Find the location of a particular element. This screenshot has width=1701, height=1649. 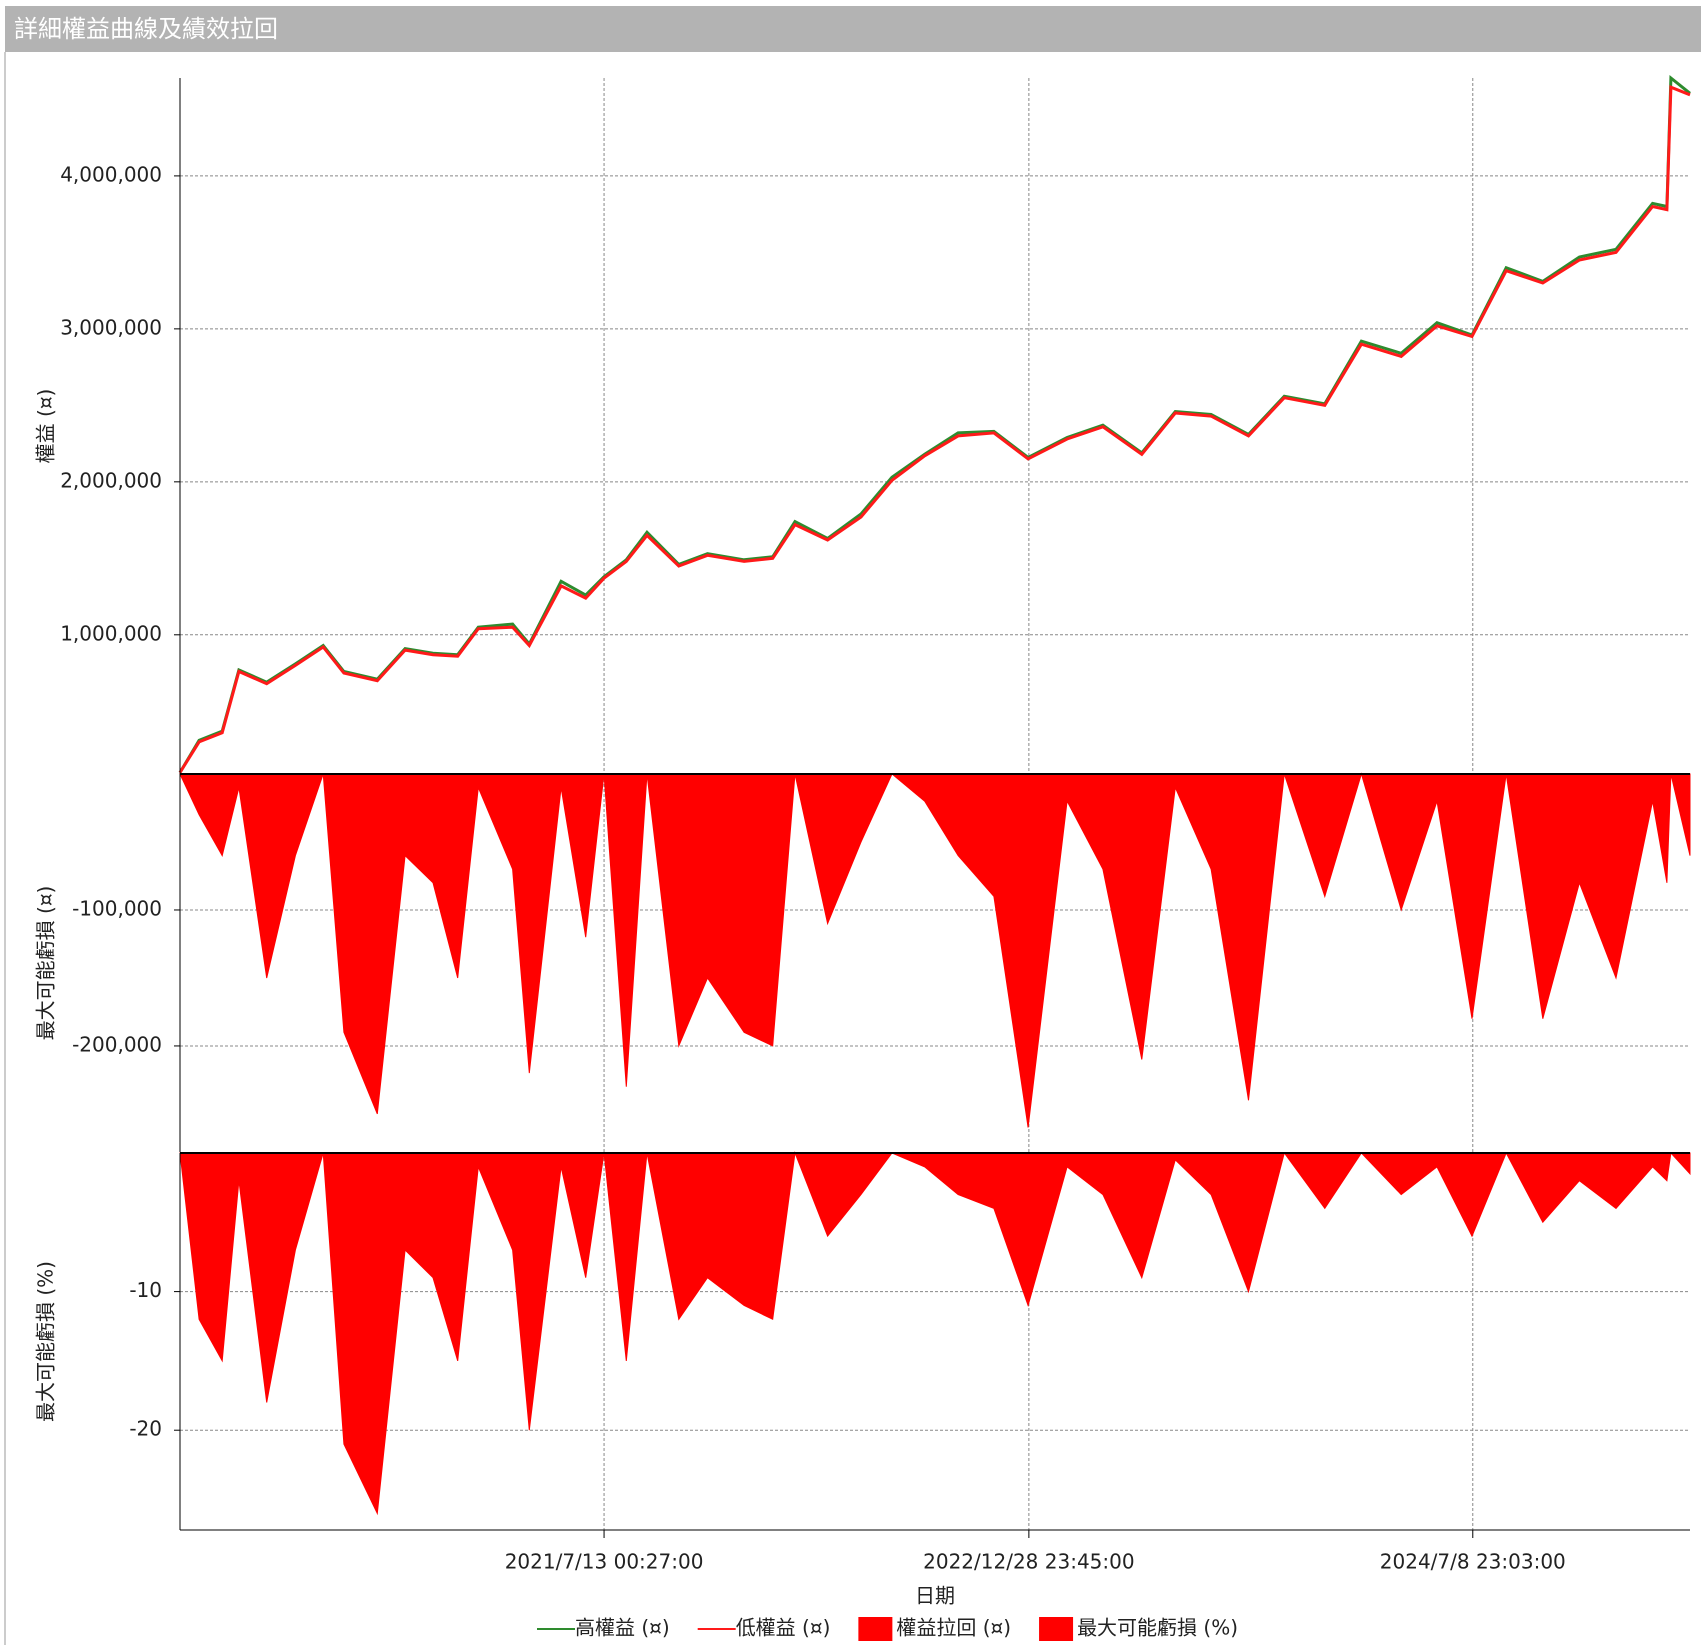

y-axis-title: 最大可能虧損 (¤) is located at coordinates (46, 963).